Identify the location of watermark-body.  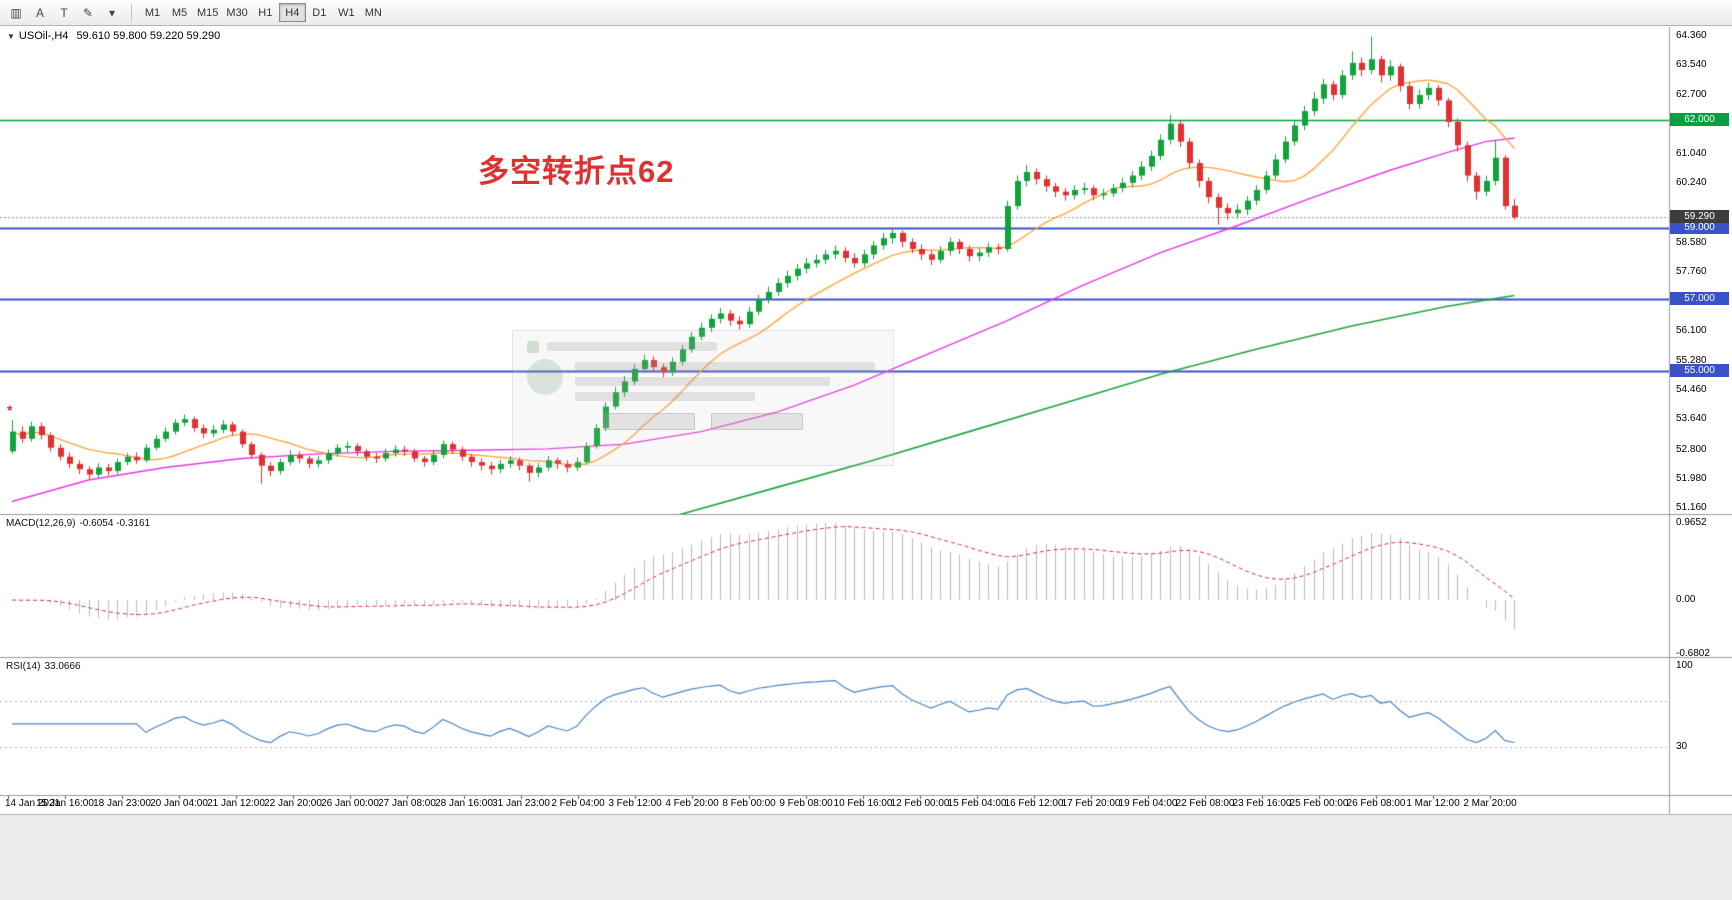
(703, 381).